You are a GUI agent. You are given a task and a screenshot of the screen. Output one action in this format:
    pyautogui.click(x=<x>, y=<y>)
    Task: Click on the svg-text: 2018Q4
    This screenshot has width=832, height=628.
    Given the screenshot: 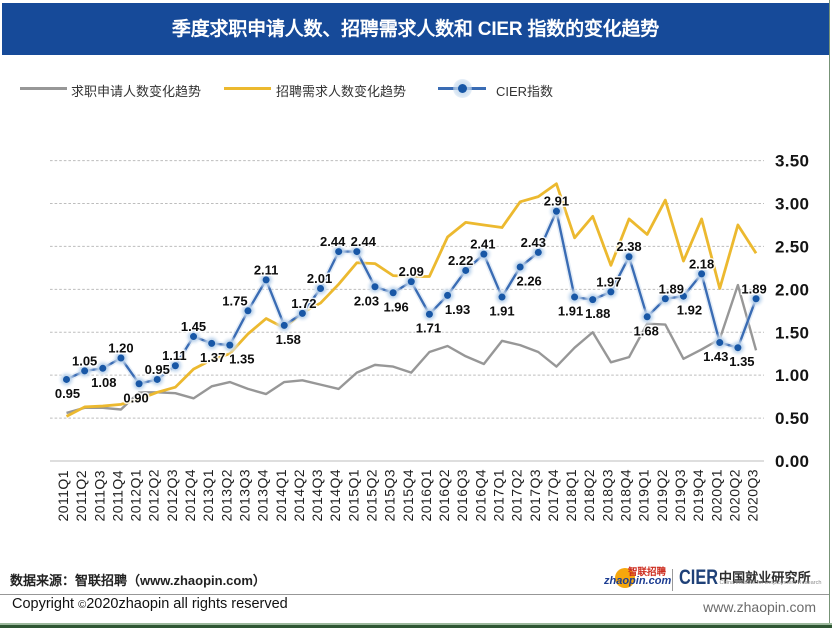 What is the action you would take?
    pyautogui.click(x=626, y=495)
    